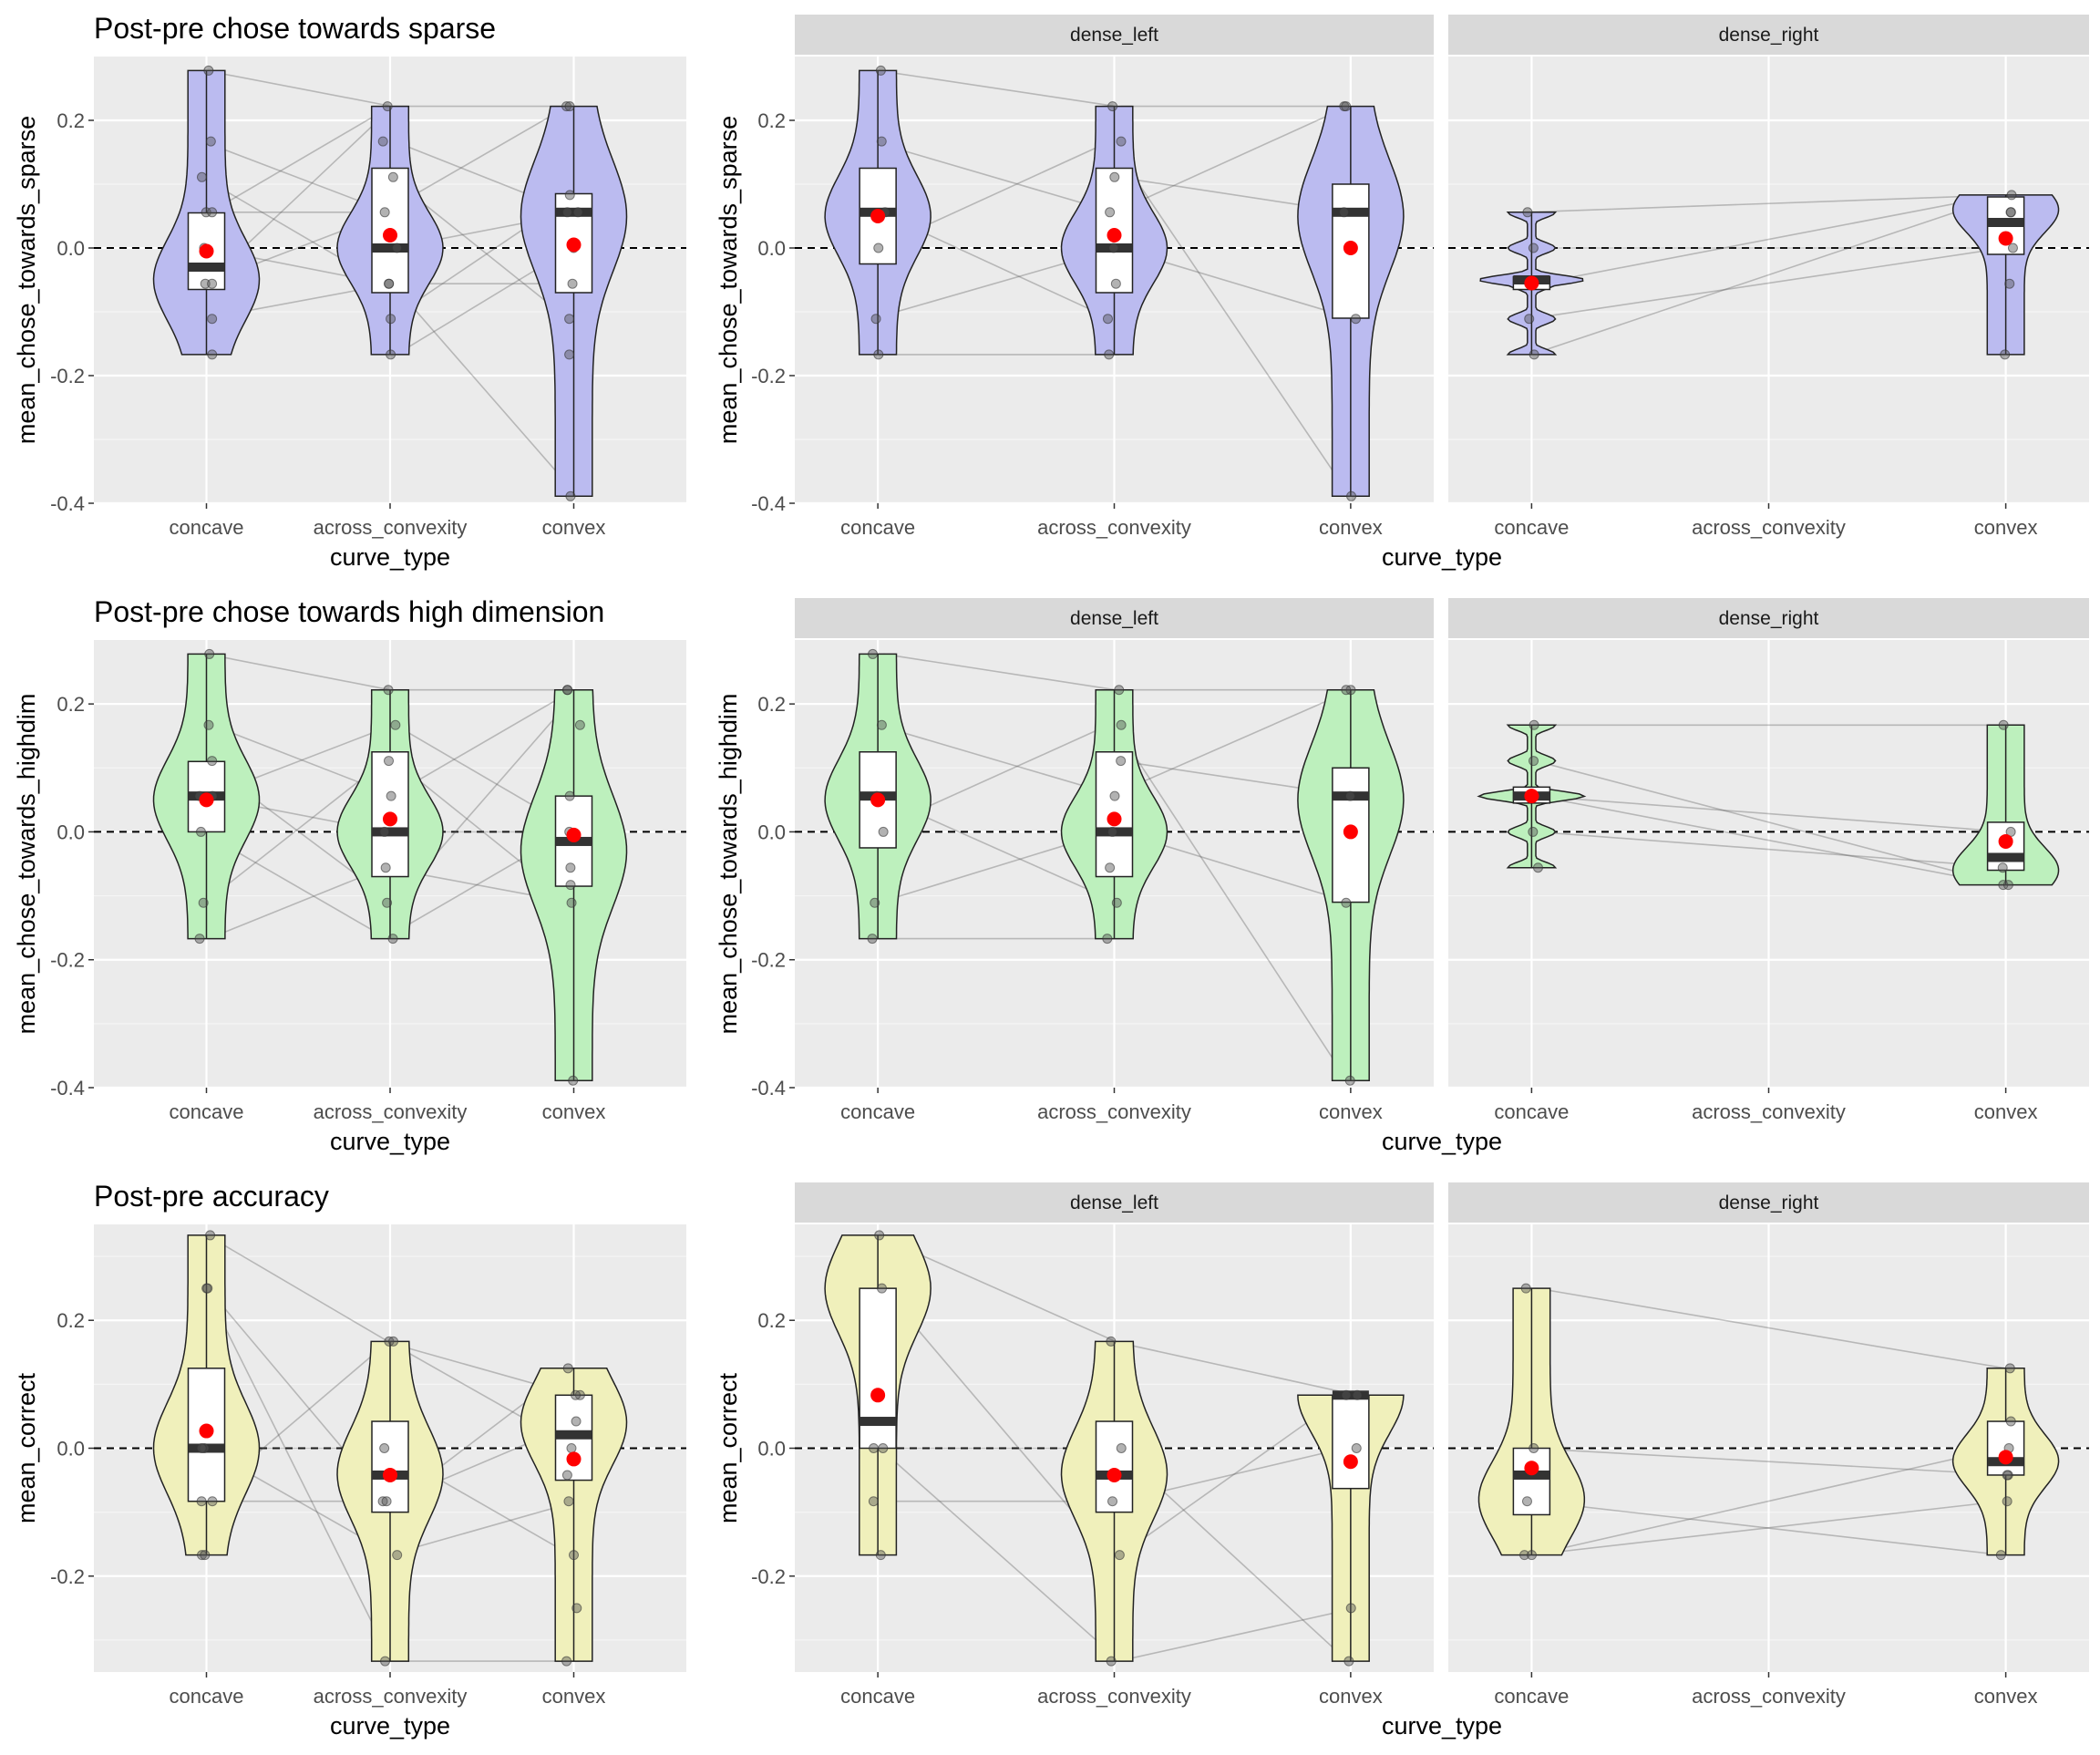 The image size is (2100, 1755). Describe the element at coordinates (768, 1088) in the screenshot. I see `y-tick-label: -0.4` at that location.